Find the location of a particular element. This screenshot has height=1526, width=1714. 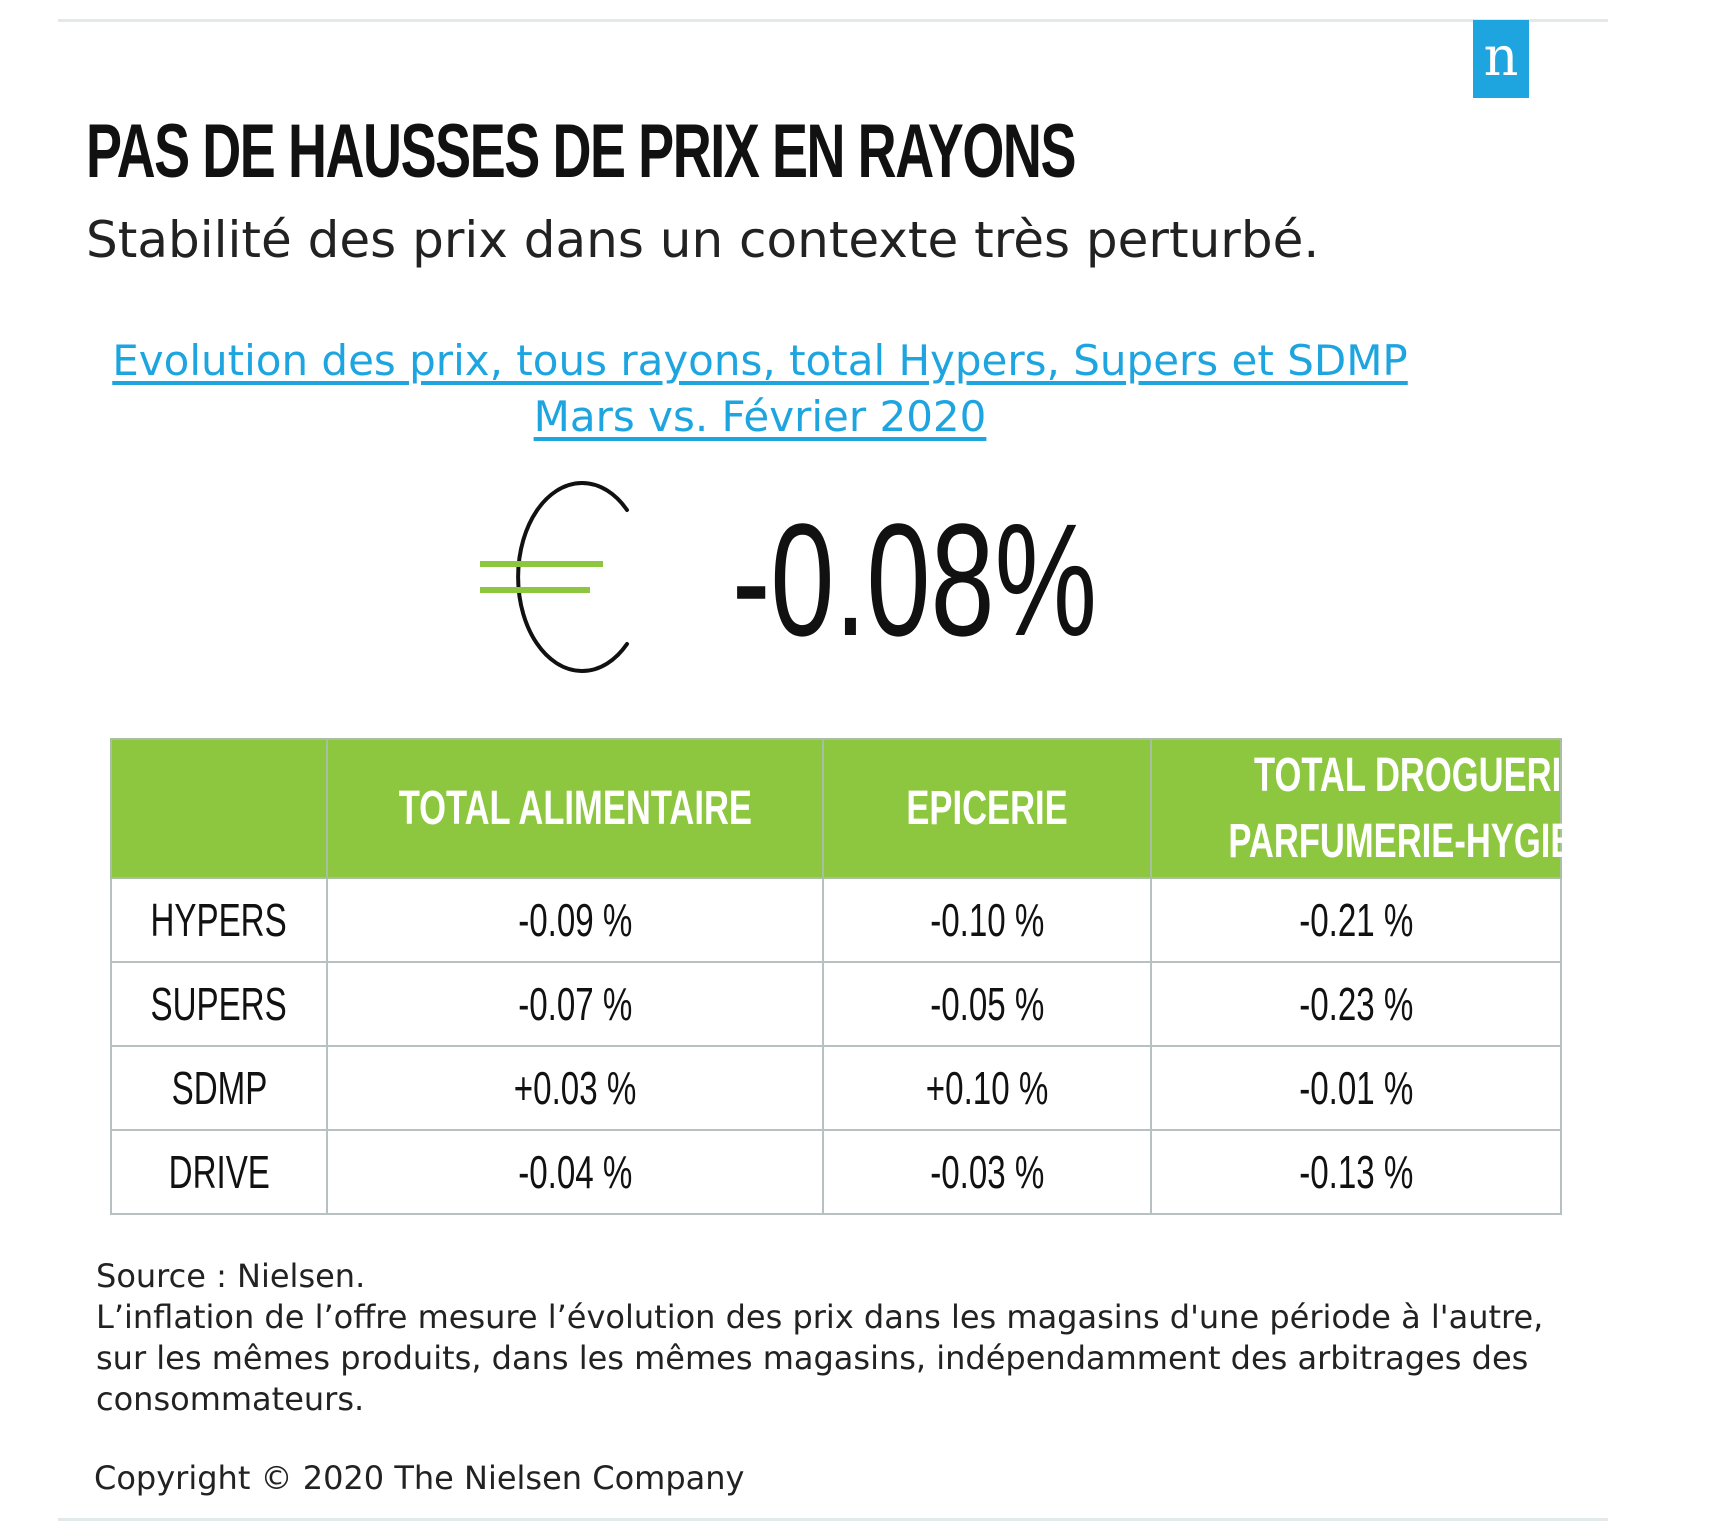

chart-heading-line2: Mars vs. Février 2020 is located at coordinates (760, 416).